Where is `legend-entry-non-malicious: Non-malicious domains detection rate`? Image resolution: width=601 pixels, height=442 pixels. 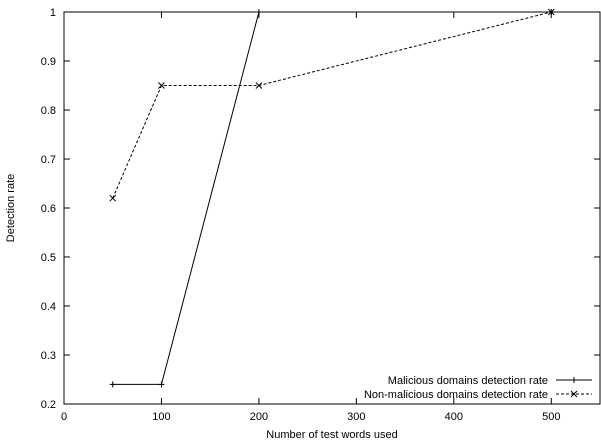 legend-entry-non-malicious: Non-malicious domains detection rate is located at coordinates (478, 395).